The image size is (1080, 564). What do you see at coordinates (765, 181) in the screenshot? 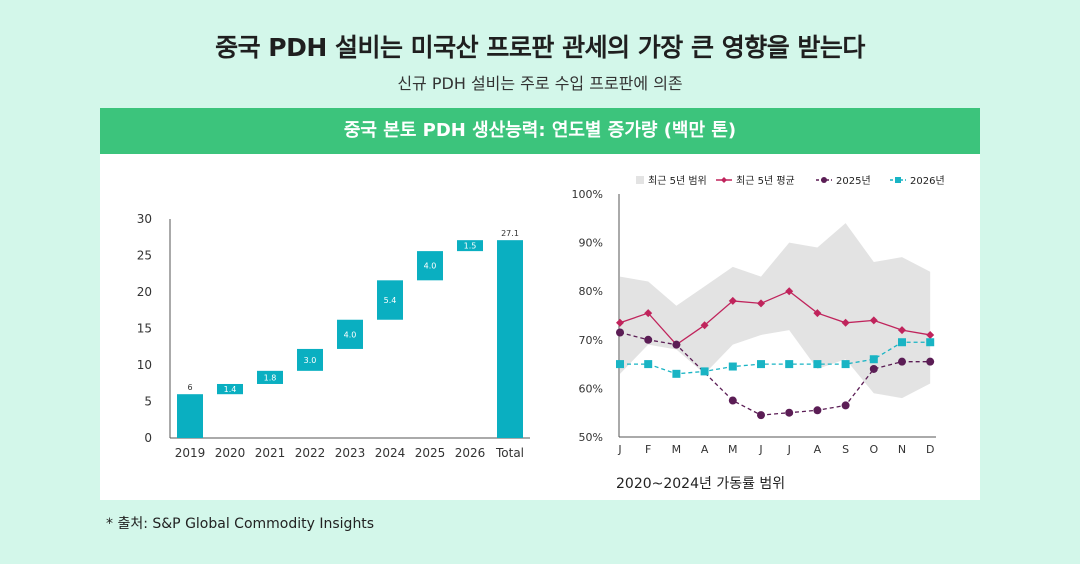
I see `legend-label: 최근 5년 평균` at bounding box center [765, 181].